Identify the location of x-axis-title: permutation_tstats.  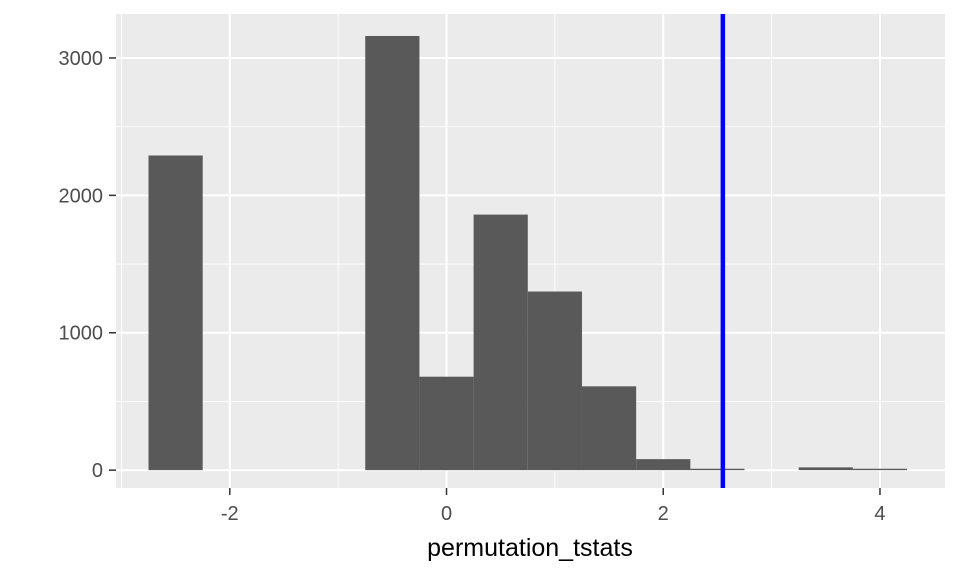
(530, 548).